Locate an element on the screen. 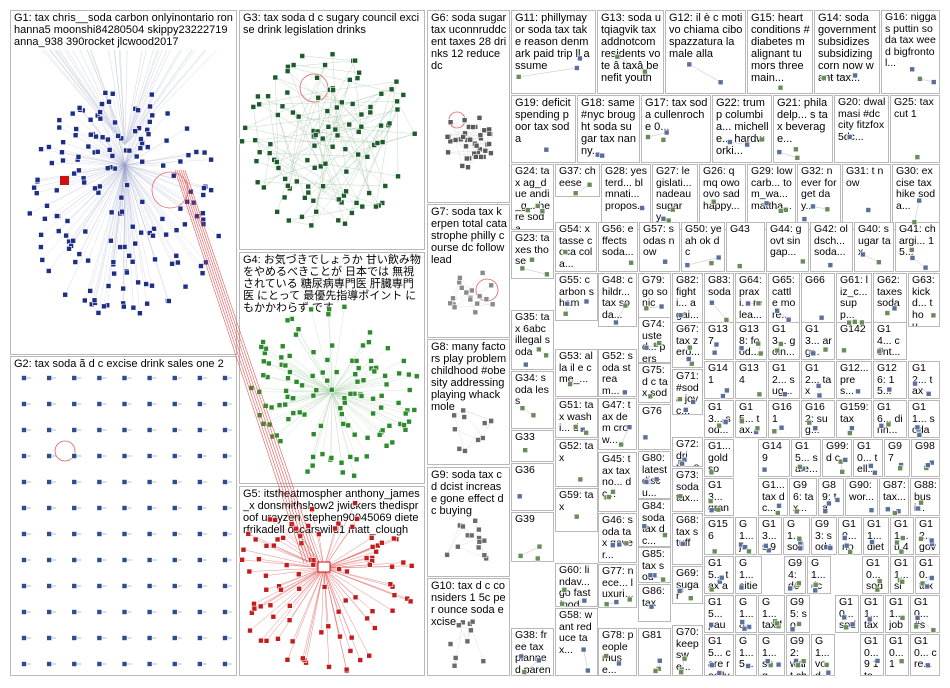  group-label: G12... tax is located at coordinates (922, 380).